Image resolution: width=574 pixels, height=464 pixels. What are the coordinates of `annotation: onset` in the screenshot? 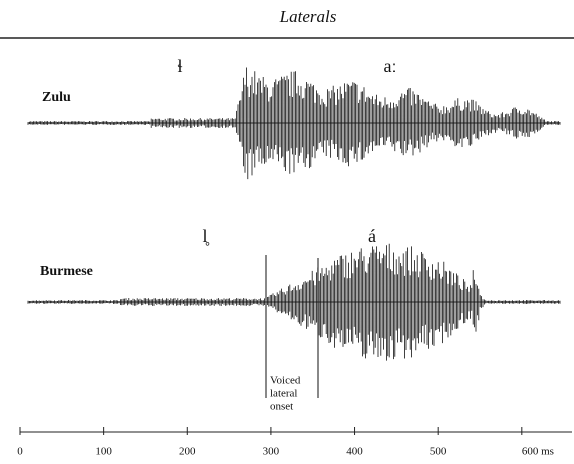 It's located at (281, 407).